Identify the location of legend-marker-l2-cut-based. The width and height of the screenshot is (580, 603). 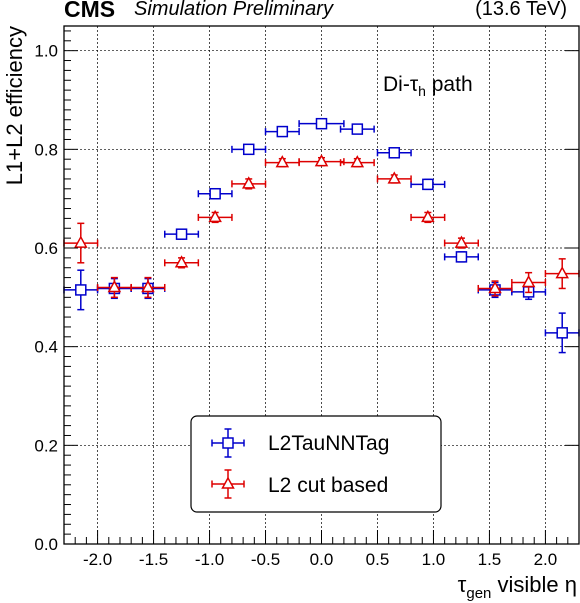
(228, 484).